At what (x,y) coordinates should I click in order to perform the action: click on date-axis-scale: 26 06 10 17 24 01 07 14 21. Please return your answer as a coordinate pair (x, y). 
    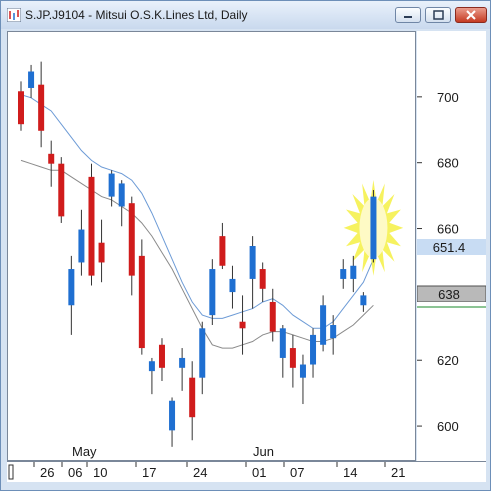
    Looking at the image, I should click on (206, 471).